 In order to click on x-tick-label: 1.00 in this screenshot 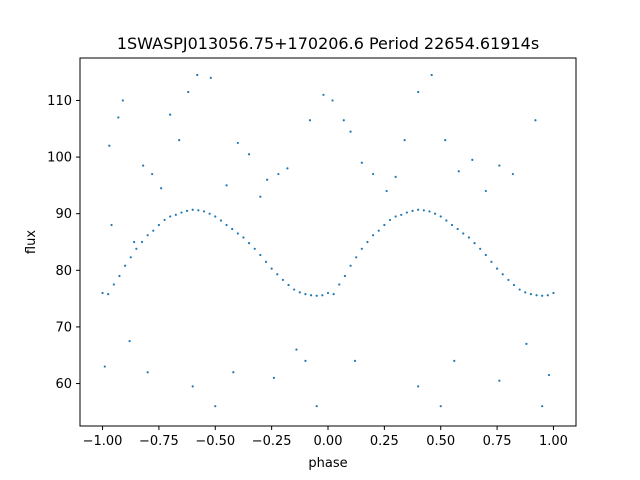, I will do `click(553, 441)`.